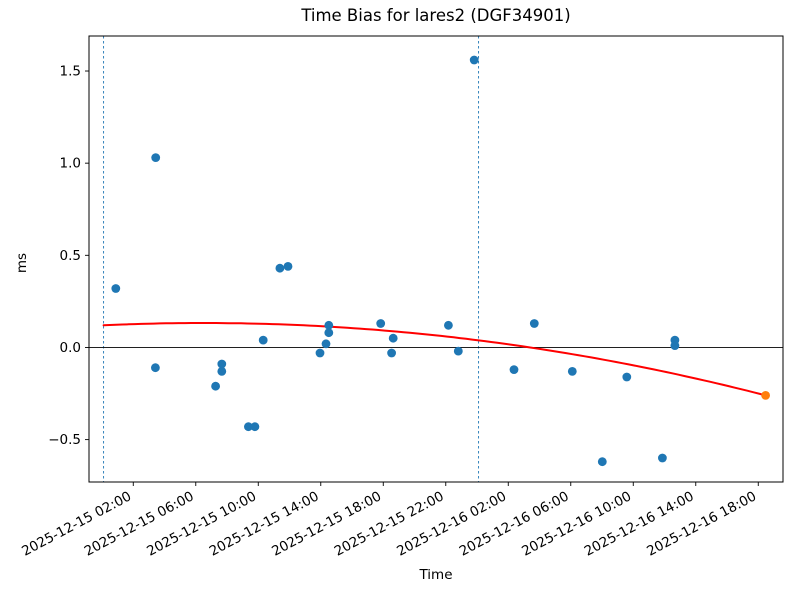 This screenshot has height=600, width=800. What do you see at coordinates (70, 256) in the screenshot?
I see `y-tick-label: 0.5` at bounding box center [70, 256].